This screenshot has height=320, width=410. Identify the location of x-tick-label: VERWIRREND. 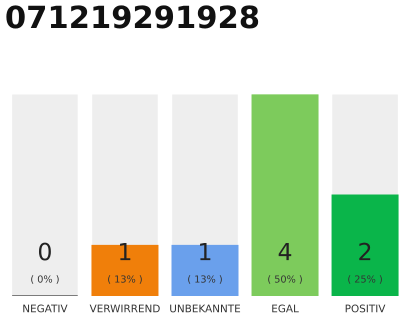
(125, 308).